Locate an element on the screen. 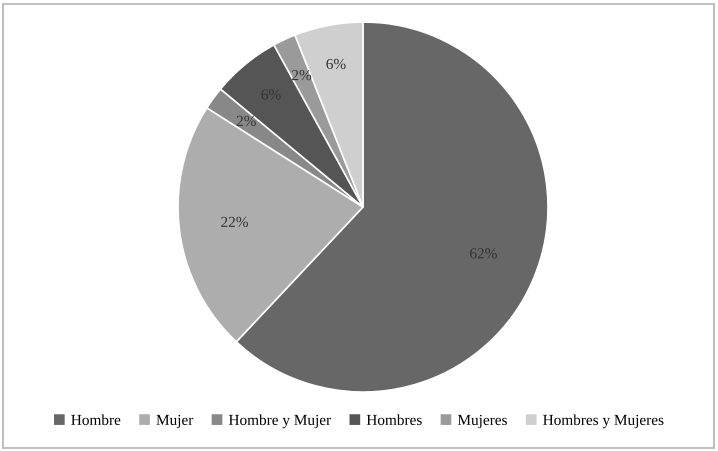 The height and width of the screenshot is (451, 718). legend-label: Hombre is located at coordinates (95, 420).